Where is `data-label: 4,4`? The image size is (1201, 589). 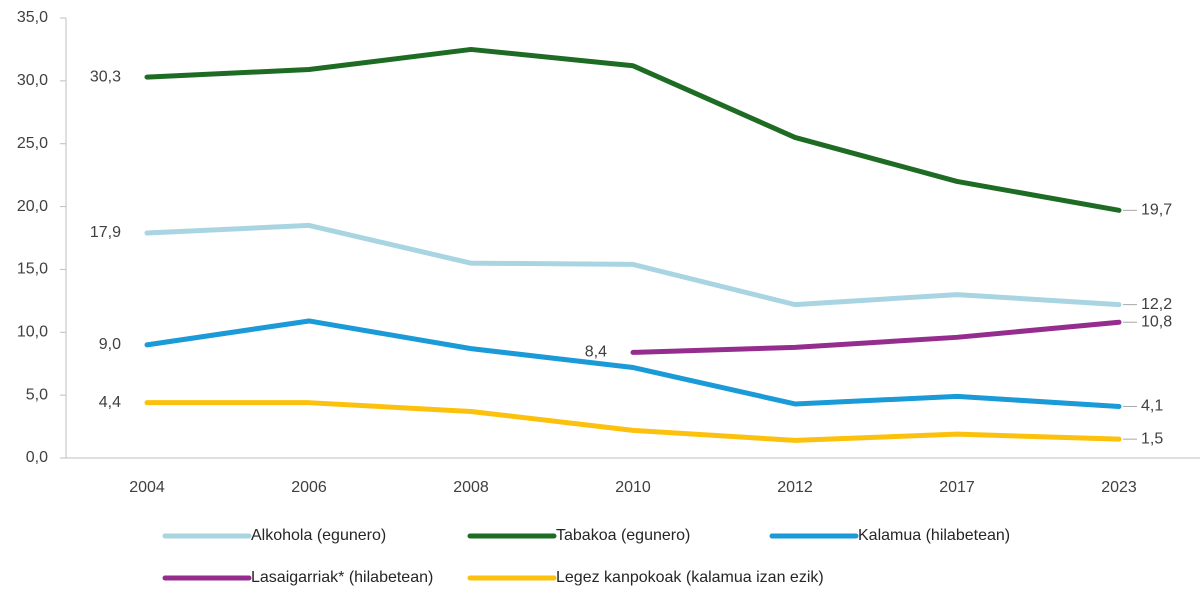
data-label: 4,4 is located at coordinates (110, 402).